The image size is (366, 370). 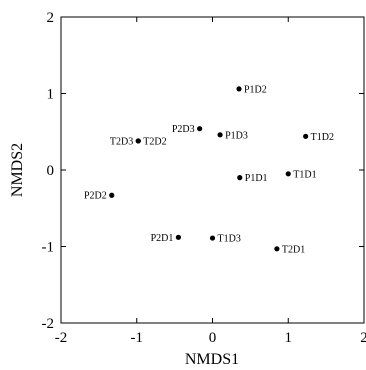 I want to click on data-point-p1d3: P1D3, so click(x=232, y=135).